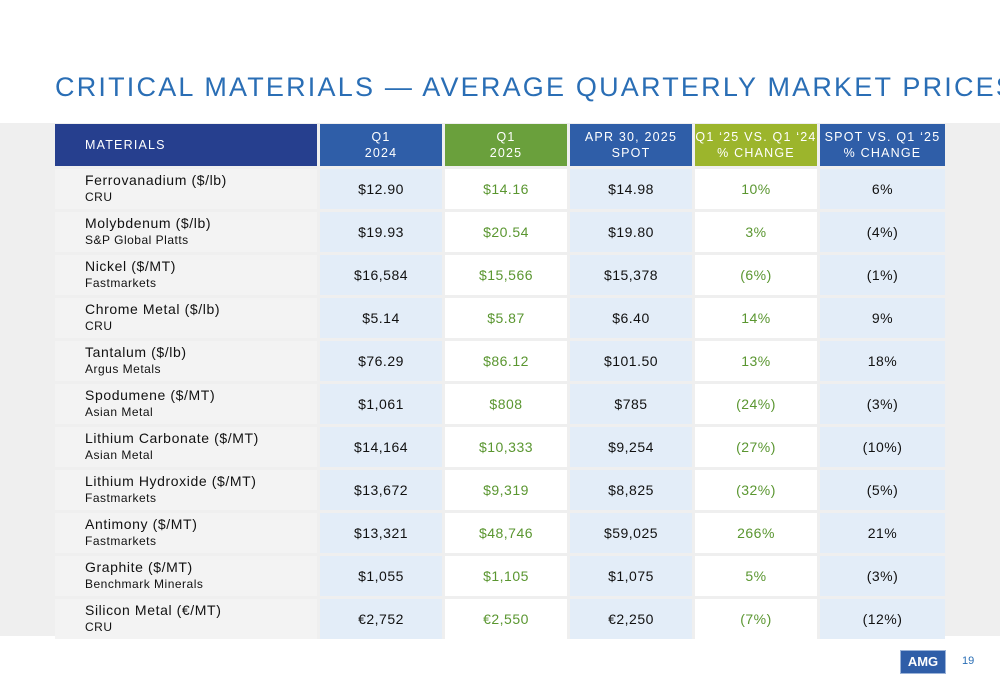 Image resolution: width=1000 pixels, height=685 pixels. Describe the element at coordinates (187, 145) in the screenshot. I see `header-materials: MATERIALS` at that location.